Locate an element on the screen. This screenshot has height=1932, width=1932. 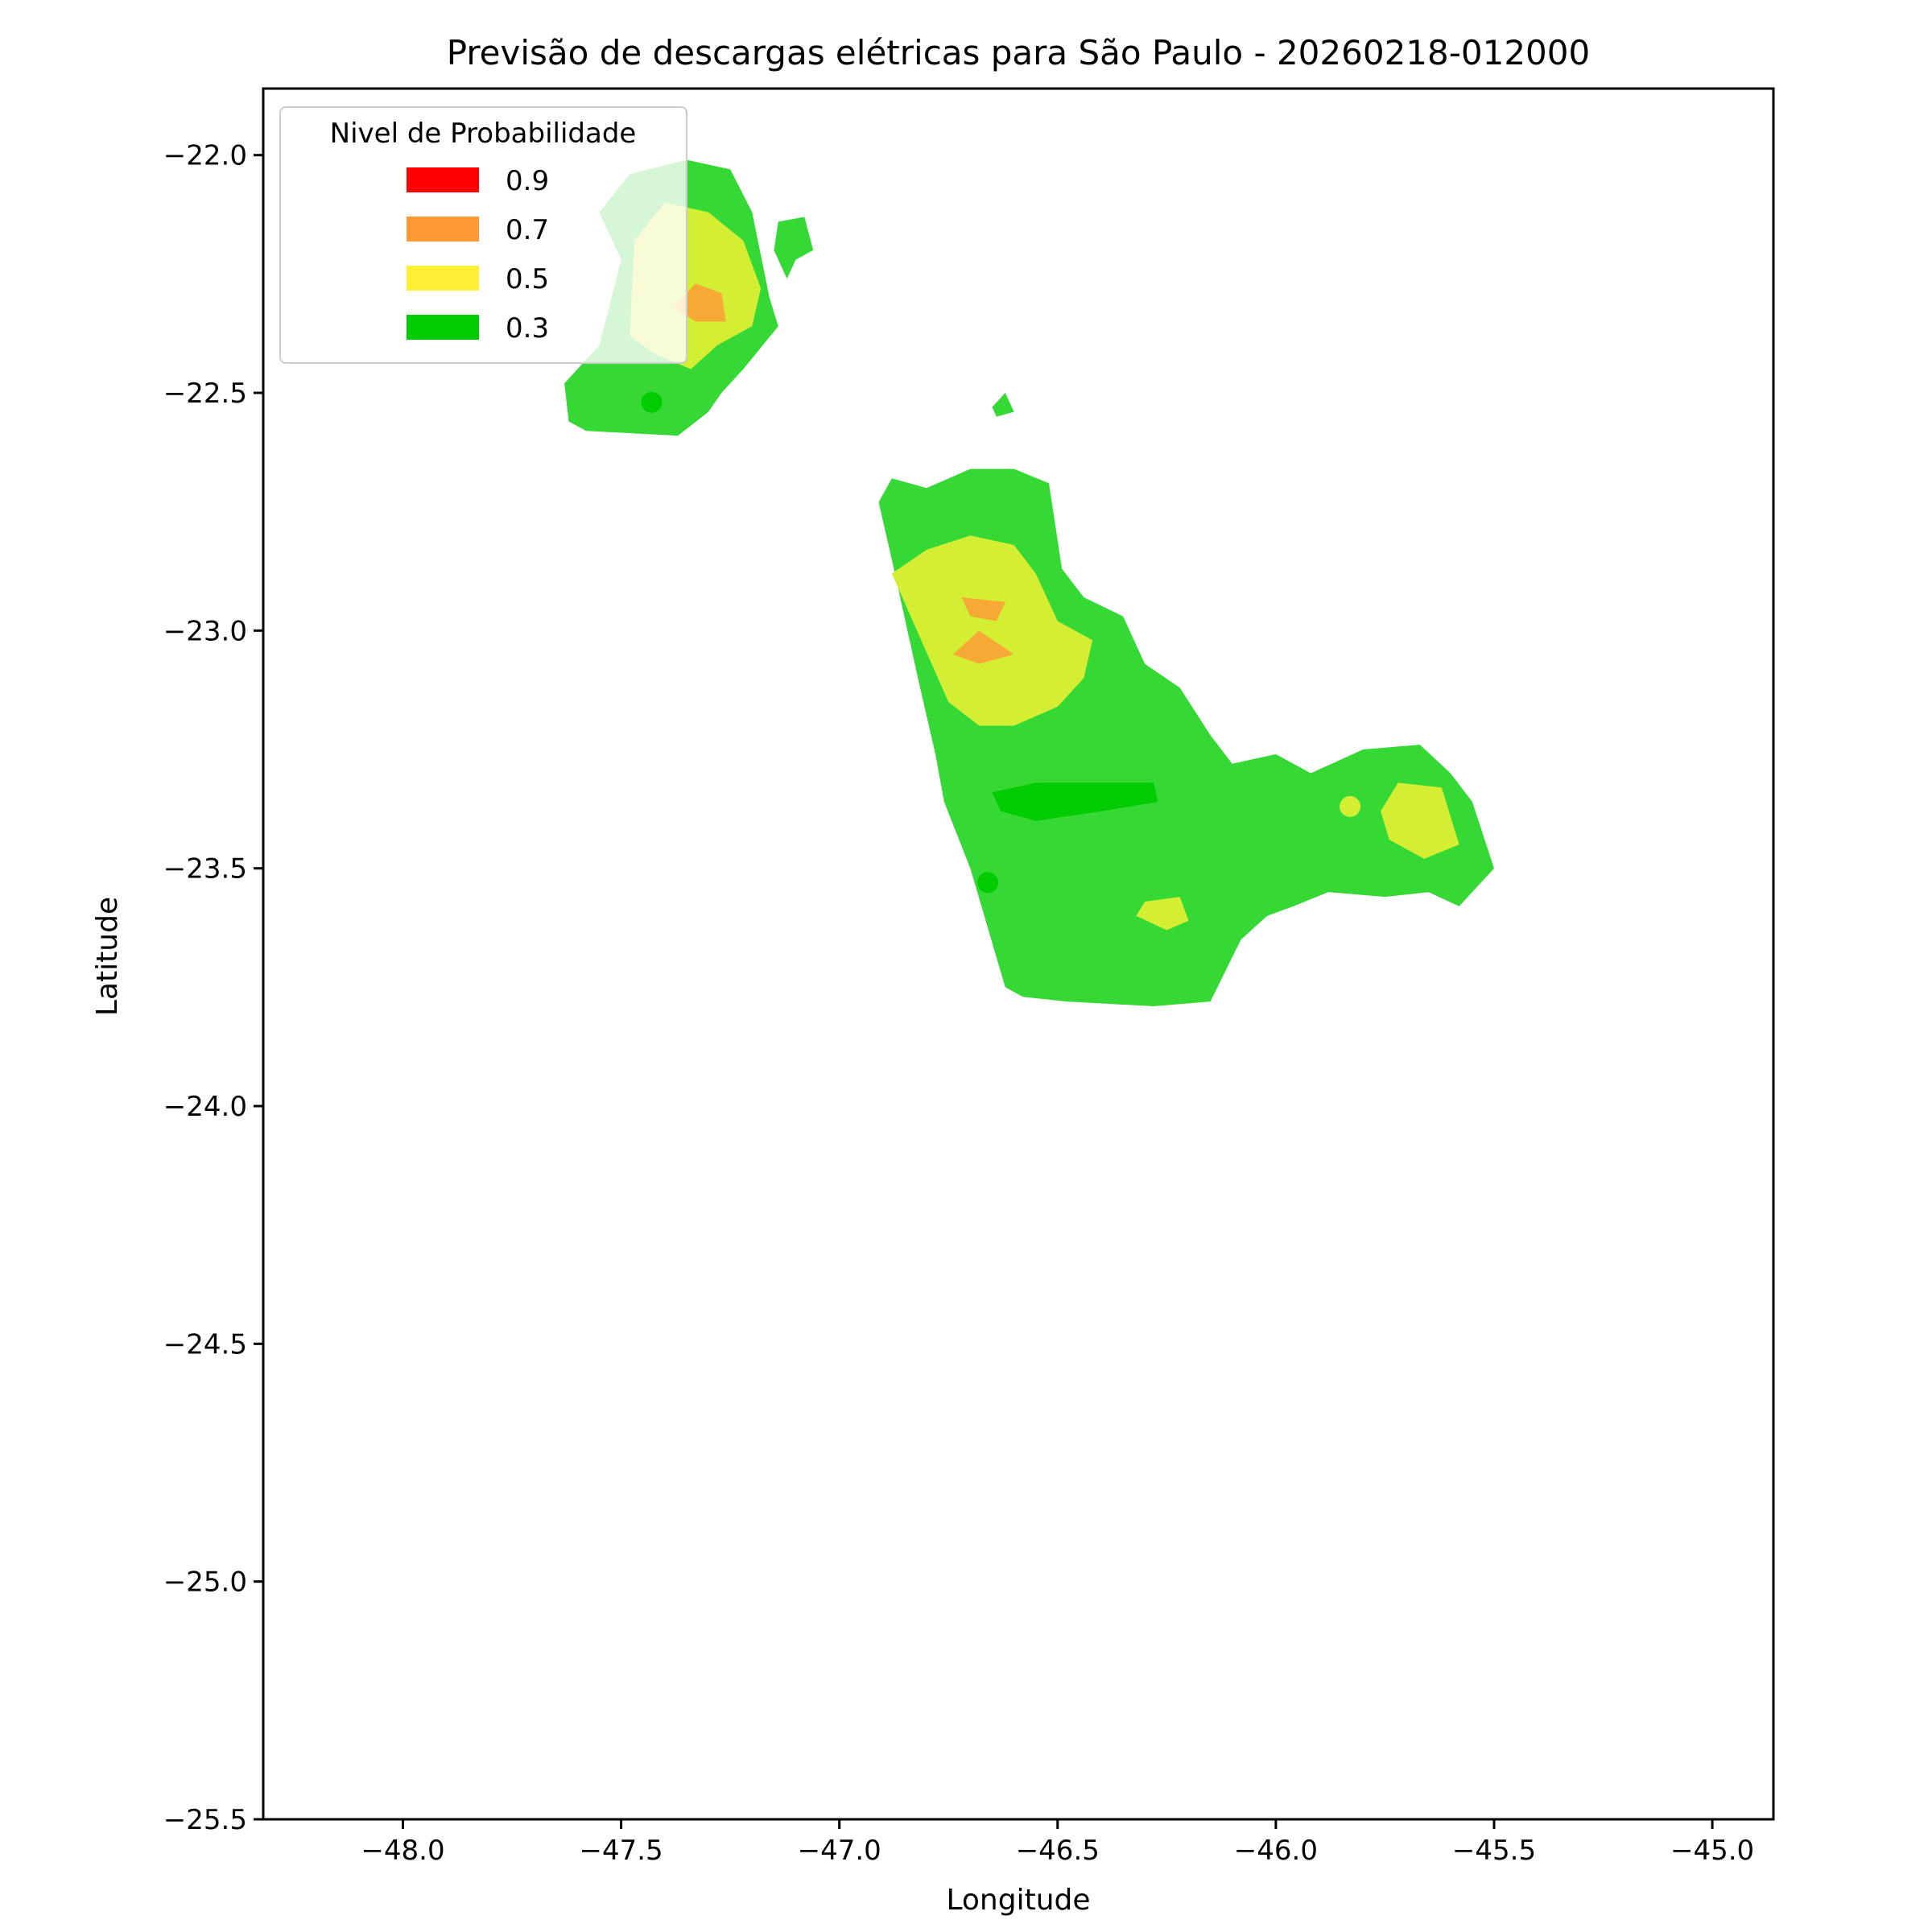
x-tick-label: −45.5 is located at coordinates (1494, 1851).